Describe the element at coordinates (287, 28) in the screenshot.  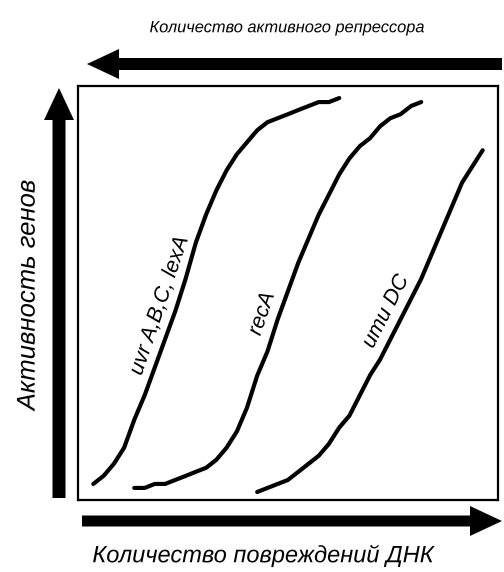
I see `x2-axis-title: Количество активного репрессора` at that location.